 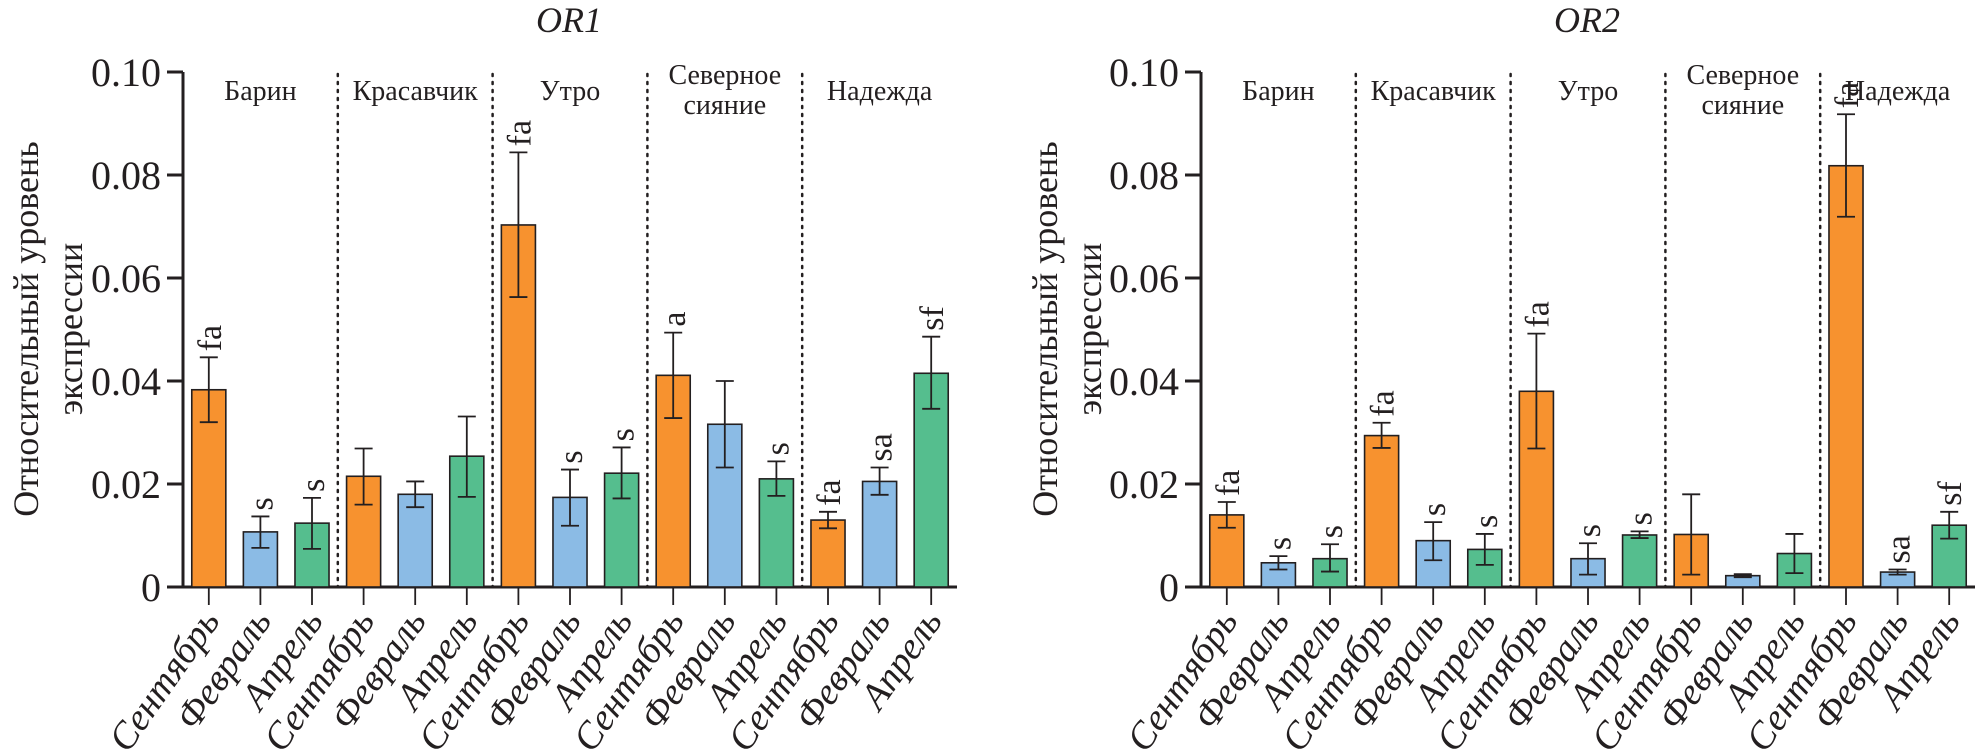 I want to click on significance-label: a, so click(x=674, y=318).